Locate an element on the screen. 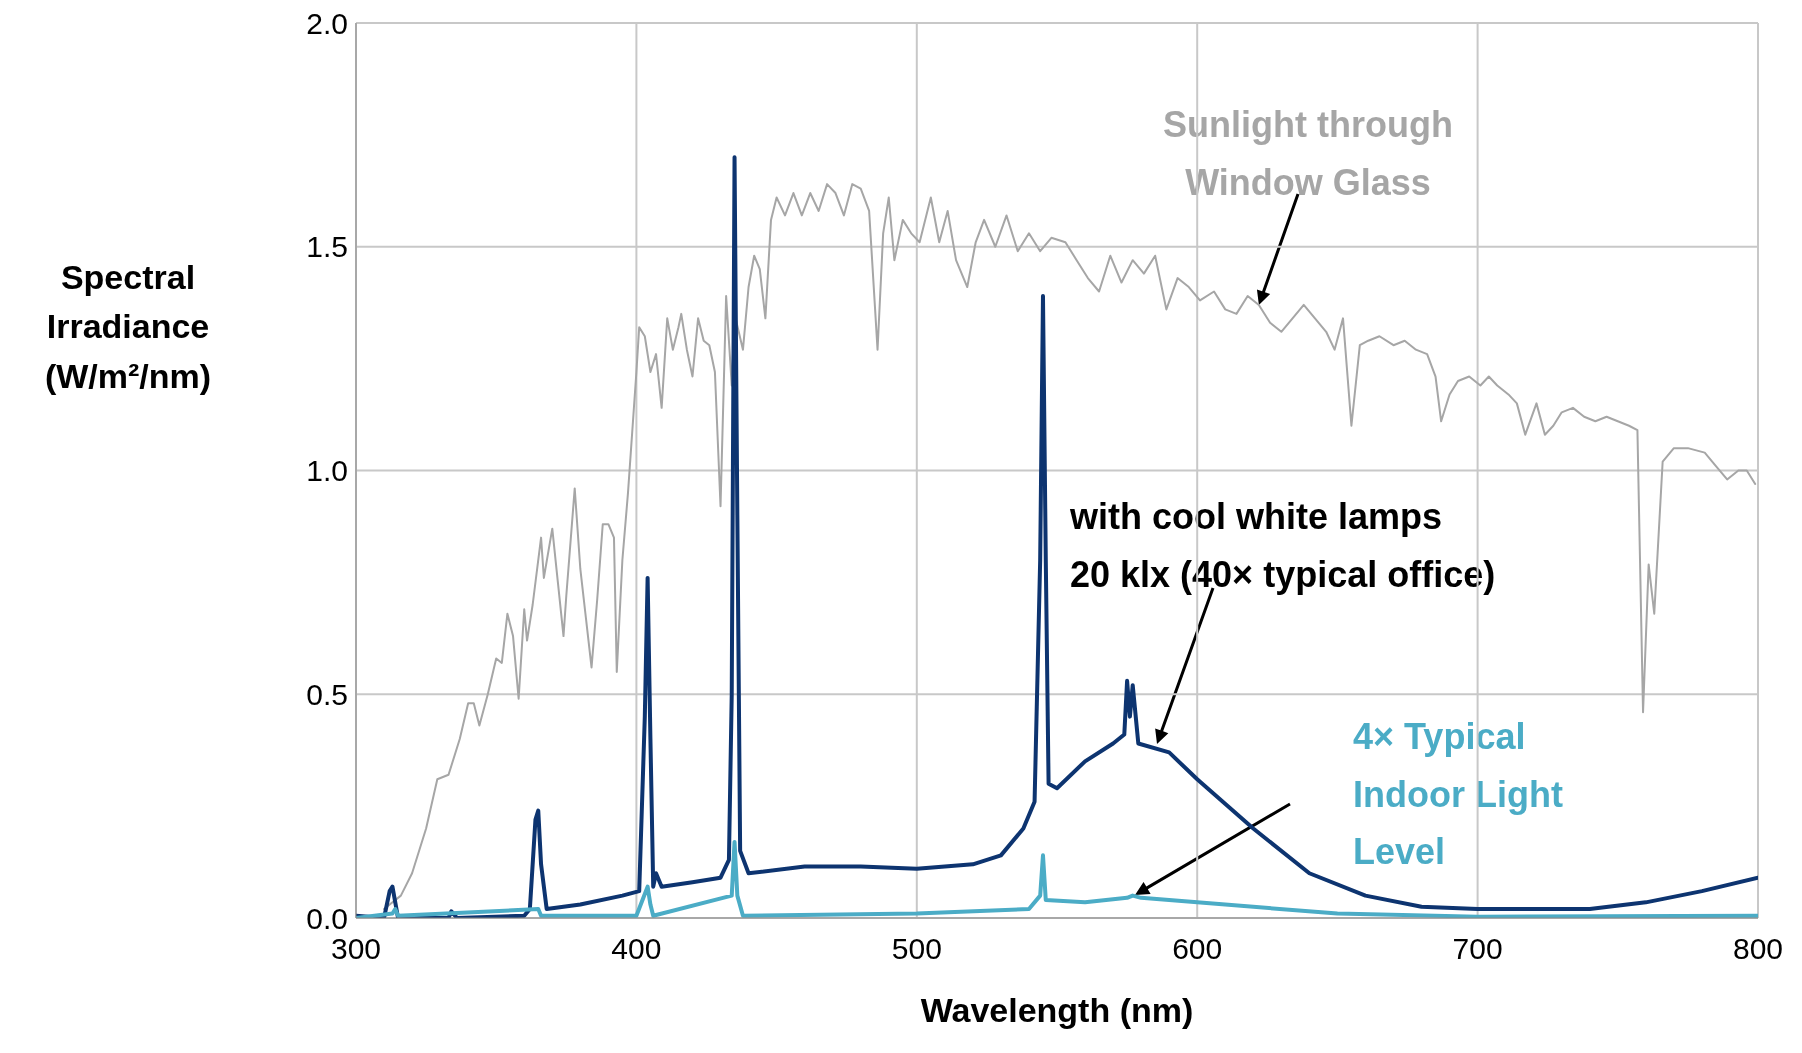  x-tick-label: 600 is located at coordinates (1197, 949).